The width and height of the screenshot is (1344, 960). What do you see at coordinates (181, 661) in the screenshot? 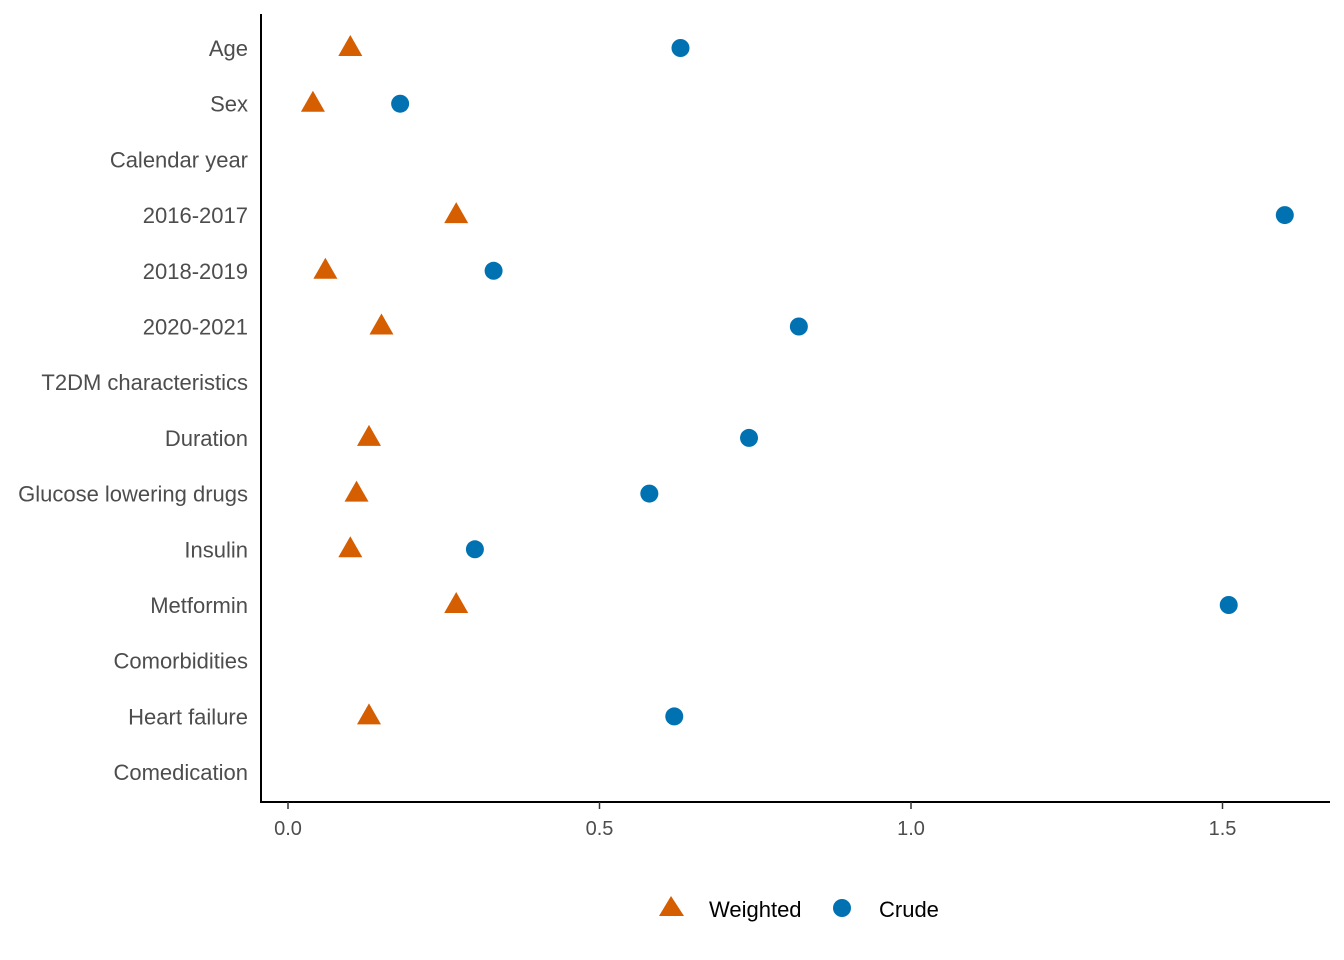
I see `category-label: Comorbidities` at bounding box center [181, 661].